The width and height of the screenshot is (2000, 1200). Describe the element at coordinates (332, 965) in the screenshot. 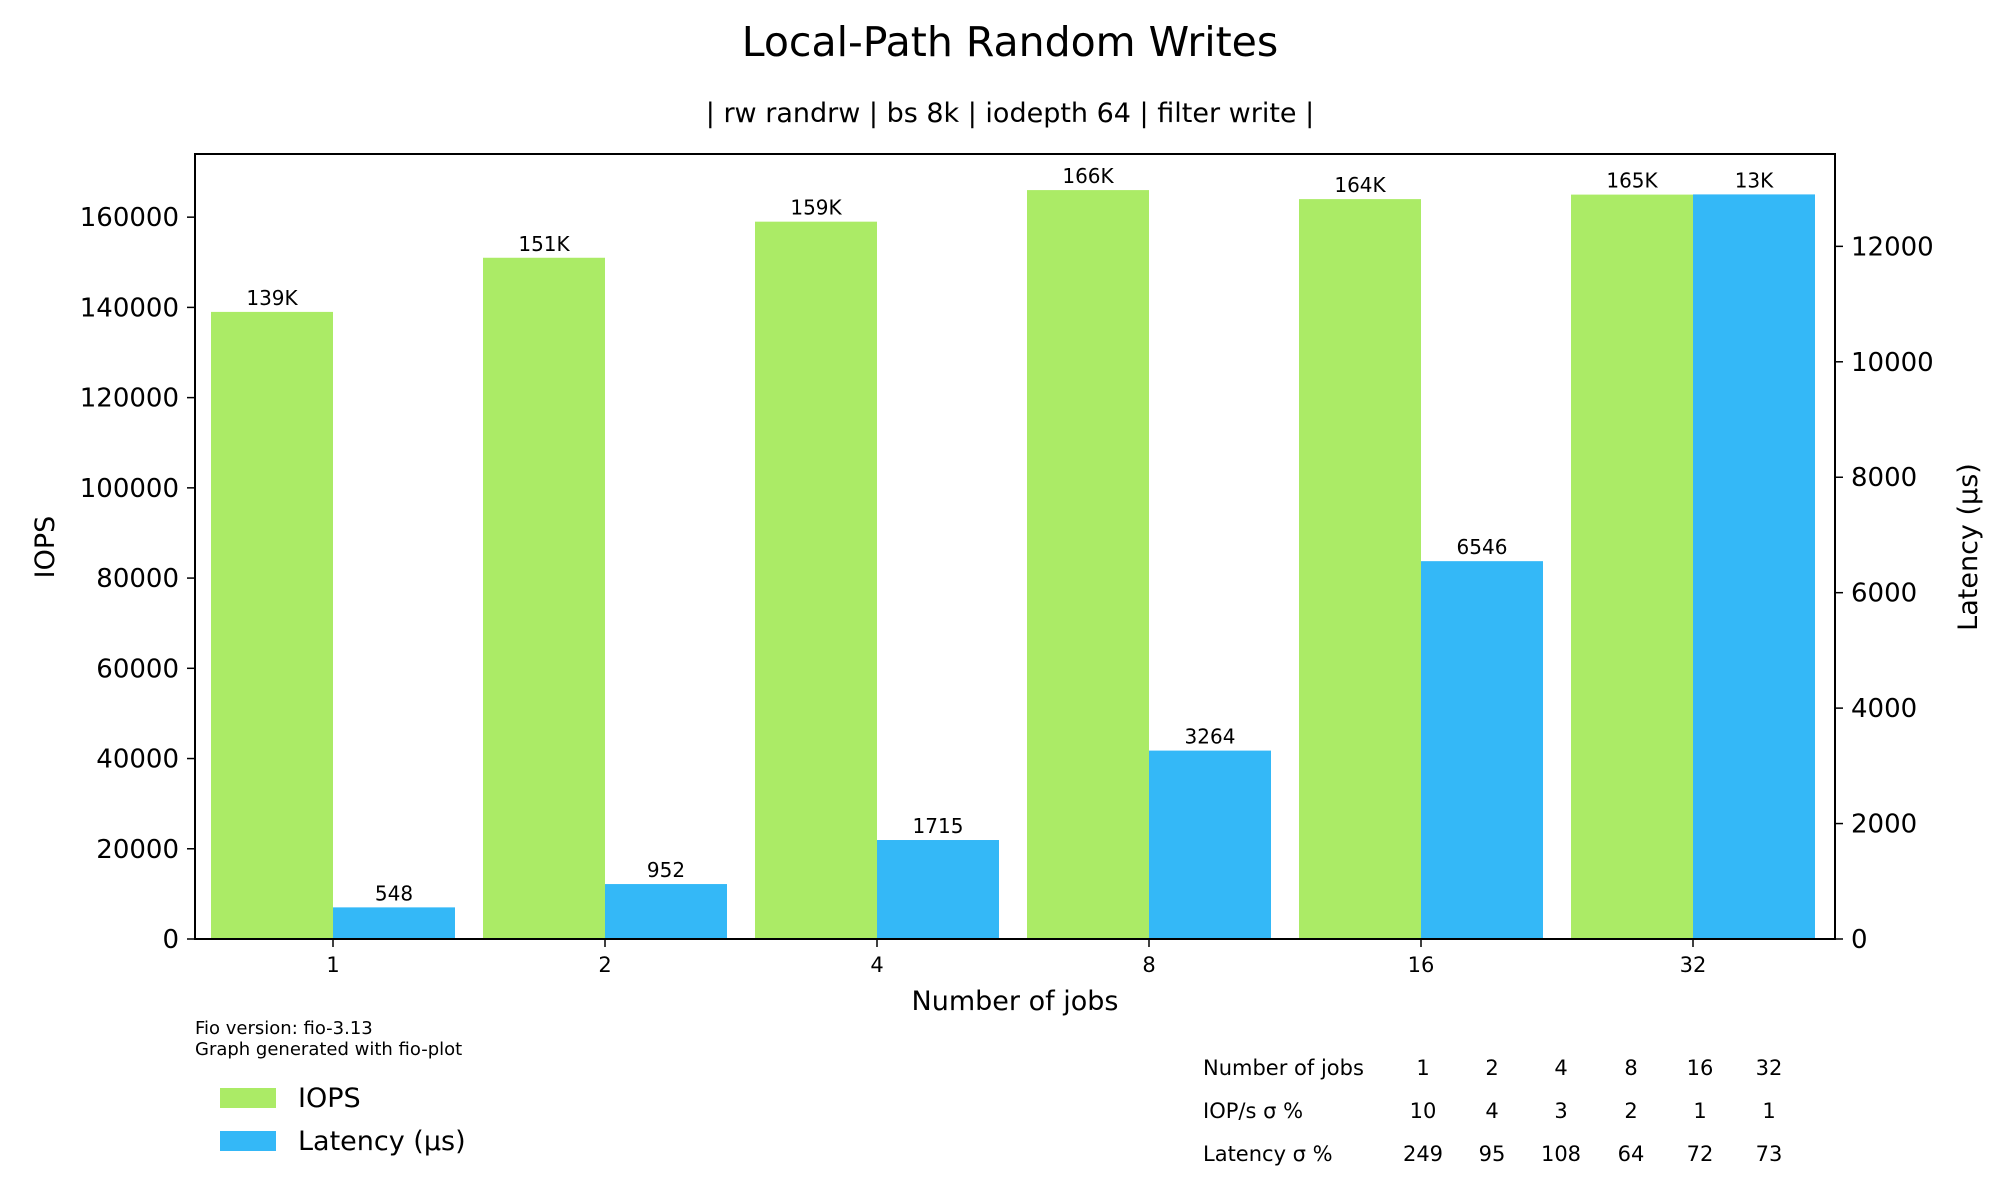

I see `x-tick-label-1: 1` at that location.